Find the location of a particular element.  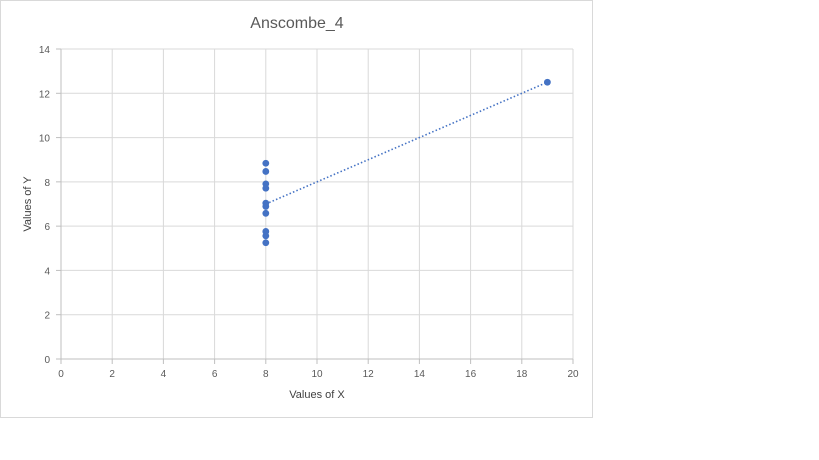

x-tick-label: 18 is located at coordinates (522, 374).